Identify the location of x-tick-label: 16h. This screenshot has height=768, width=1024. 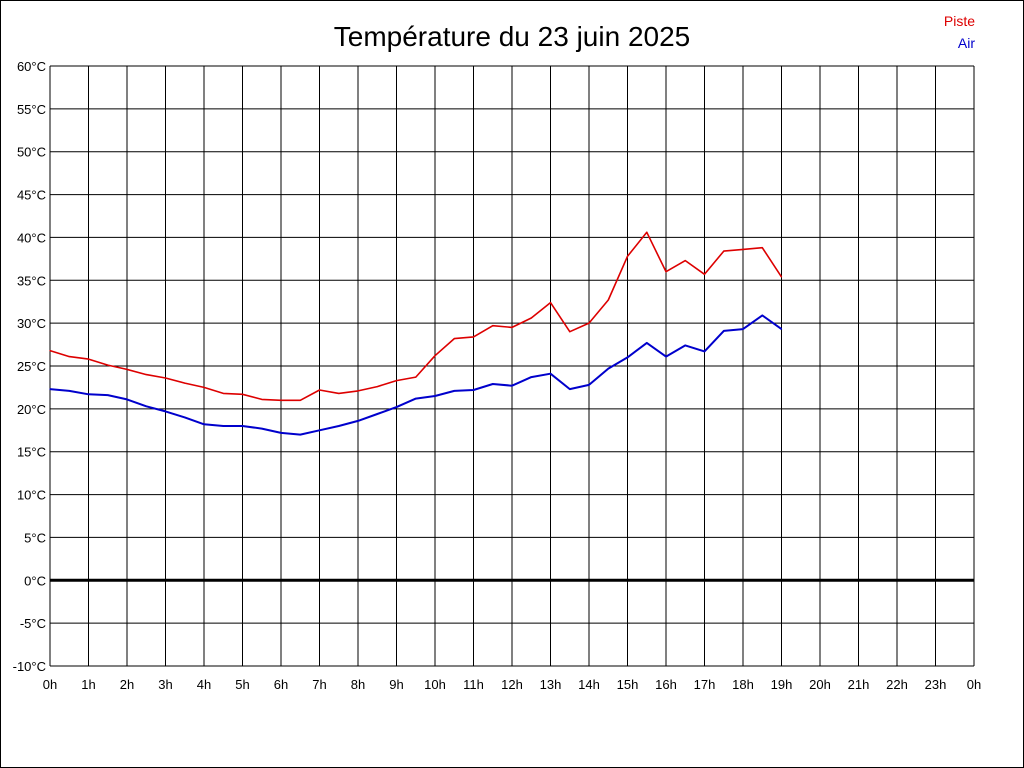
(666, 684).